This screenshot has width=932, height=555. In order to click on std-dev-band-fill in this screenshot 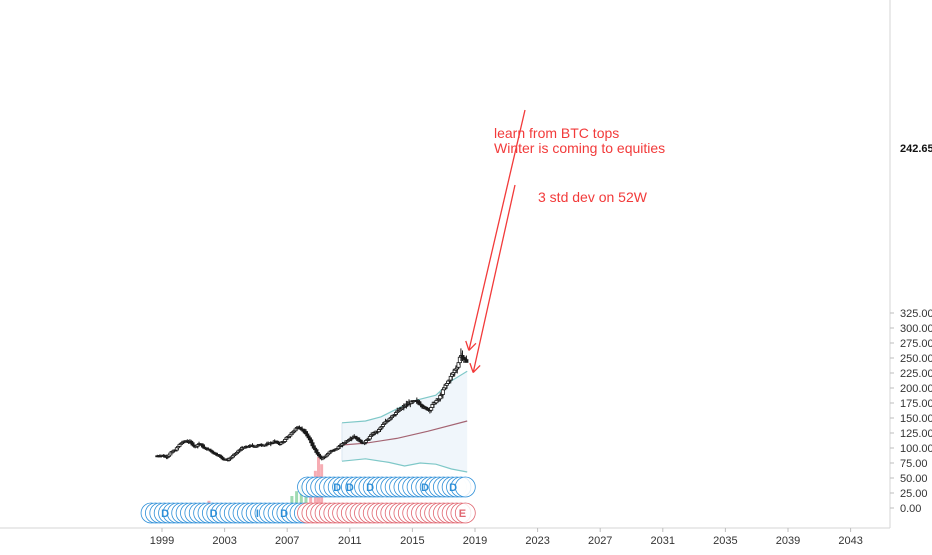, I will do `click(404, 421)`.